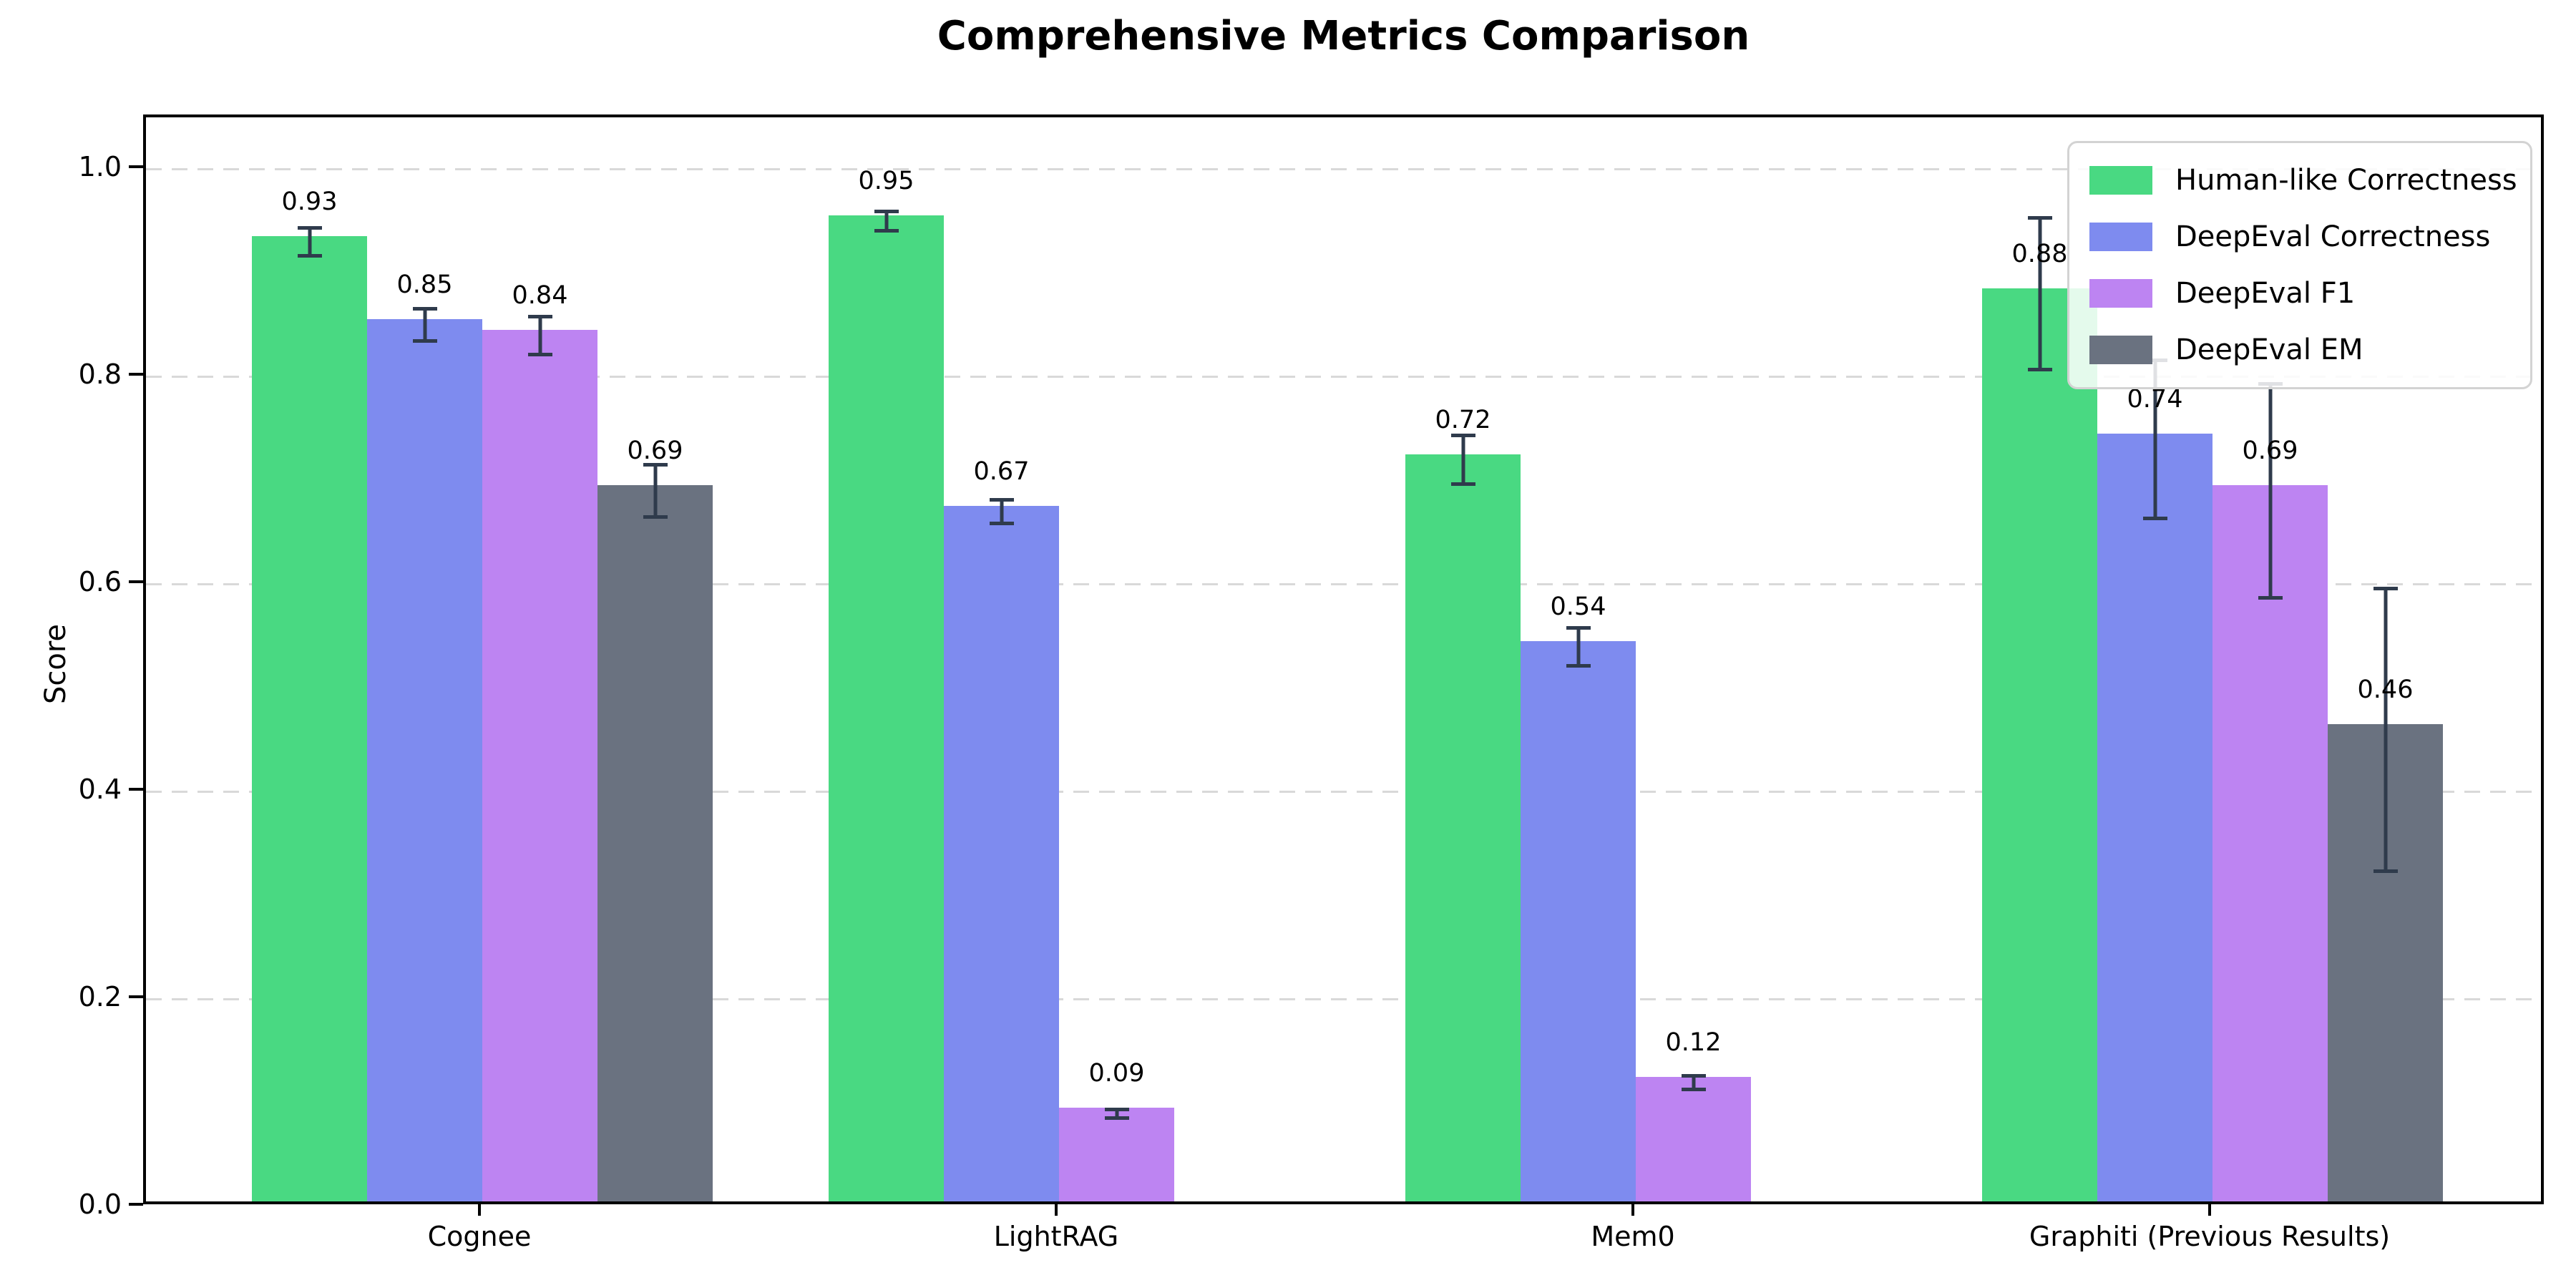 This screenshot has width=2576, height=1288. What do you see at coordinates (539, 765) in the screenshot?
I see `bar-deepeval-f1-cognee` at bounding box center [539, 765].